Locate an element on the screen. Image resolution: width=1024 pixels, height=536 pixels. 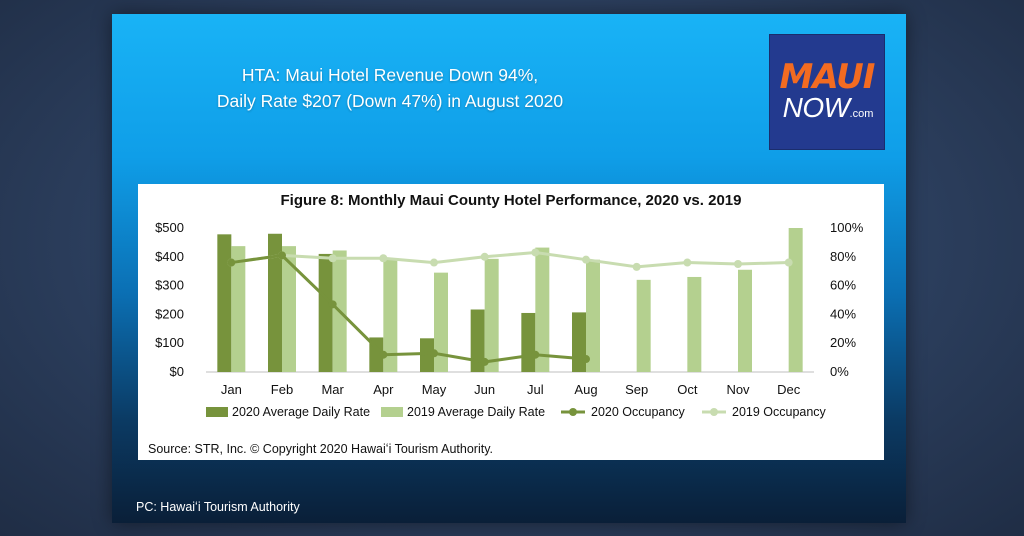
occupancy-2020-line is located at coordinates (409, 308).